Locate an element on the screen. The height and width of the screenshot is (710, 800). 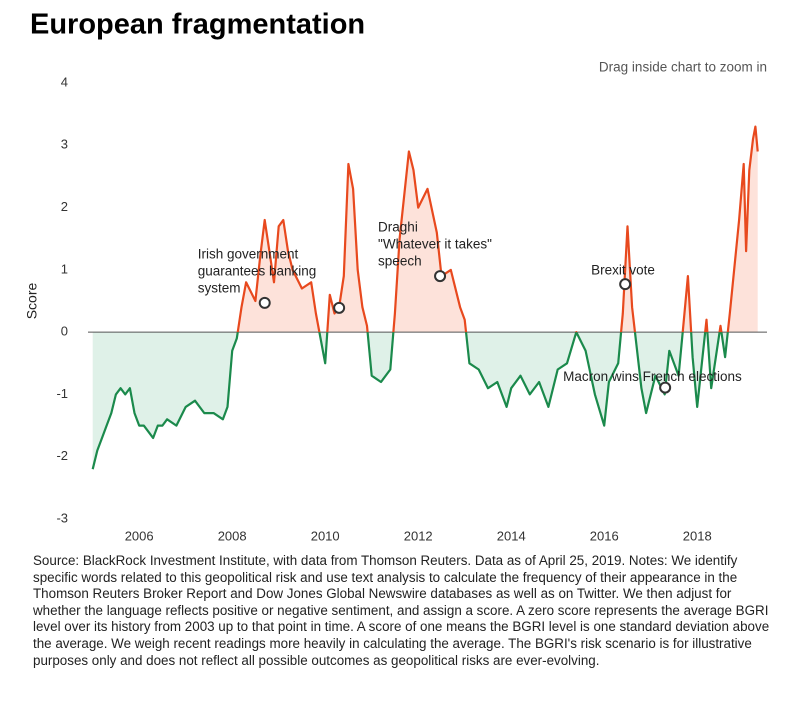
x-tick-label: 2018 is located at coordinates (697, 535).